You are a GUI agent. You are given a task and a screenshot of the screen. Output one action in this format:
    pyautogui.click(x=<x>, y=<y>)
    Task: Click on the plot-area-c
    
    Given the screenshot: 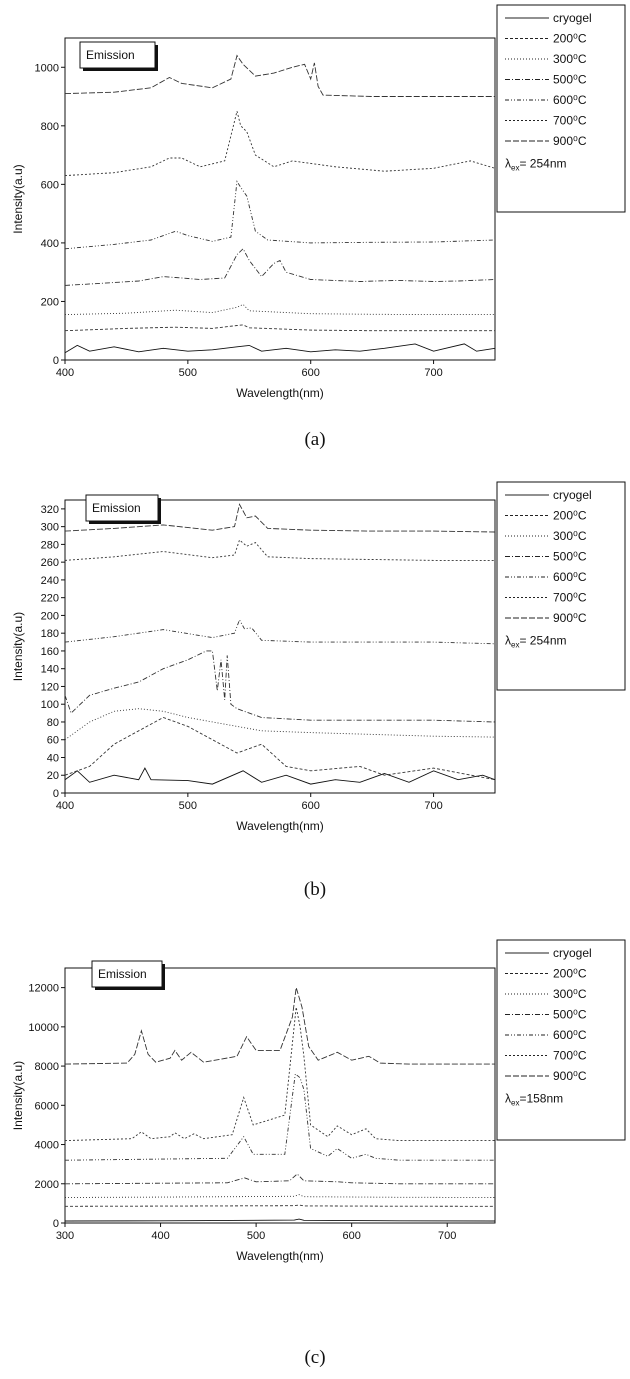 What is the action you would take?
    pyautogui.click(x=280, y=1095)
    